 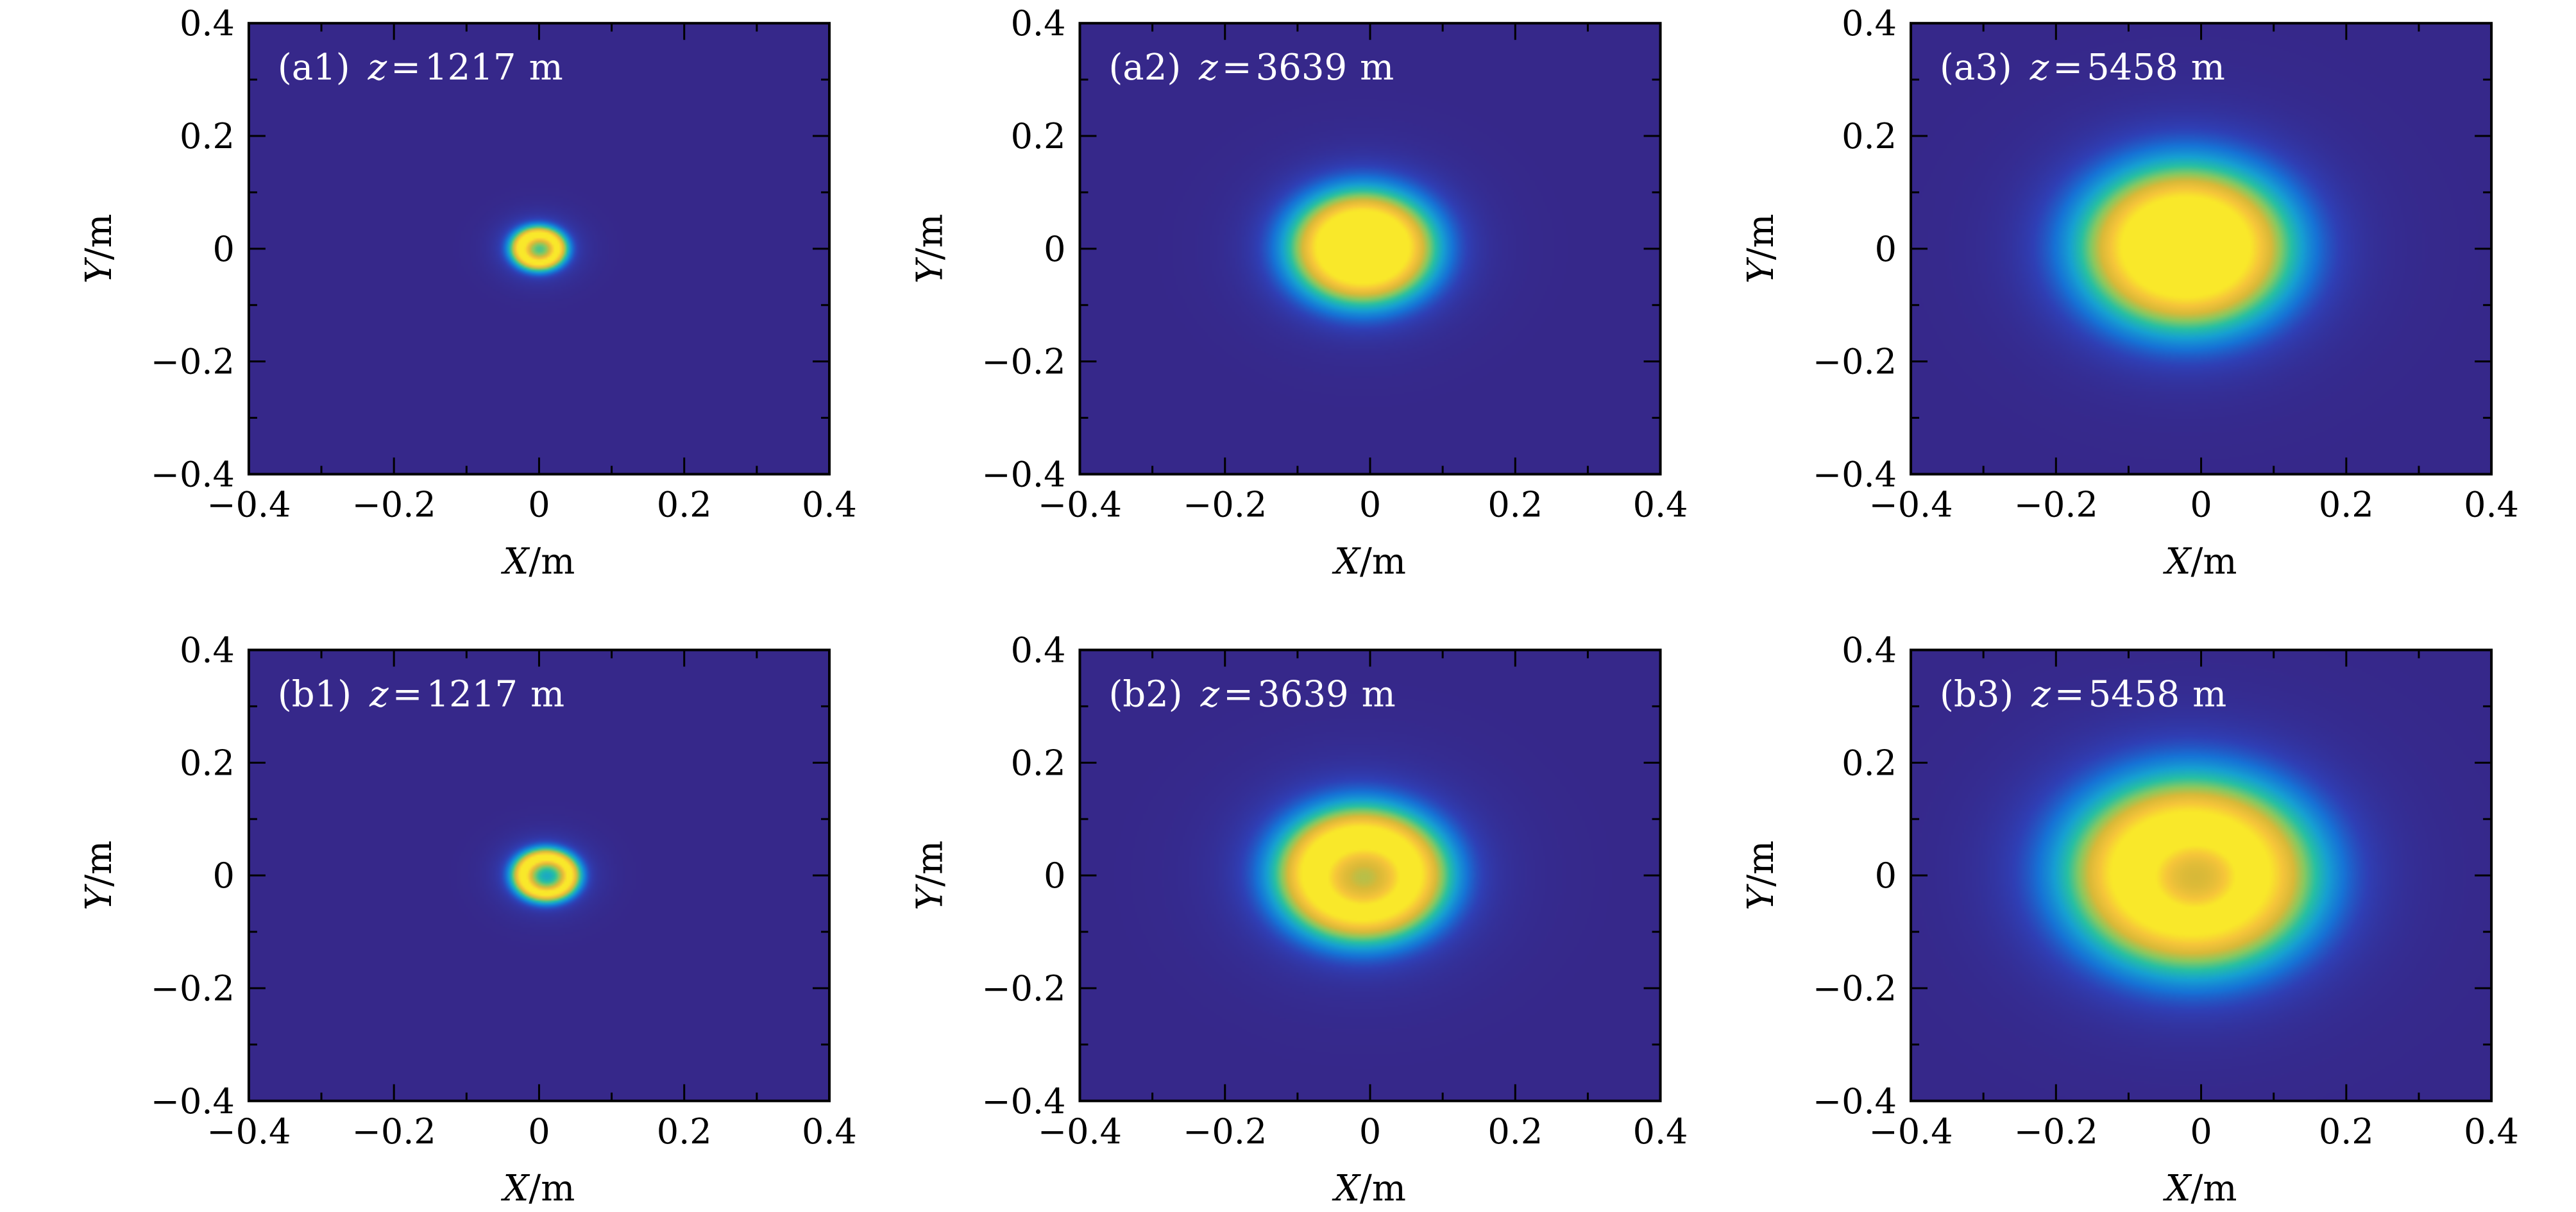 What do you see at coordinates (420, 68) in the screenshot?
I see `panel-label: (a1) z = 1217 m` at bounding box center [420, 68].